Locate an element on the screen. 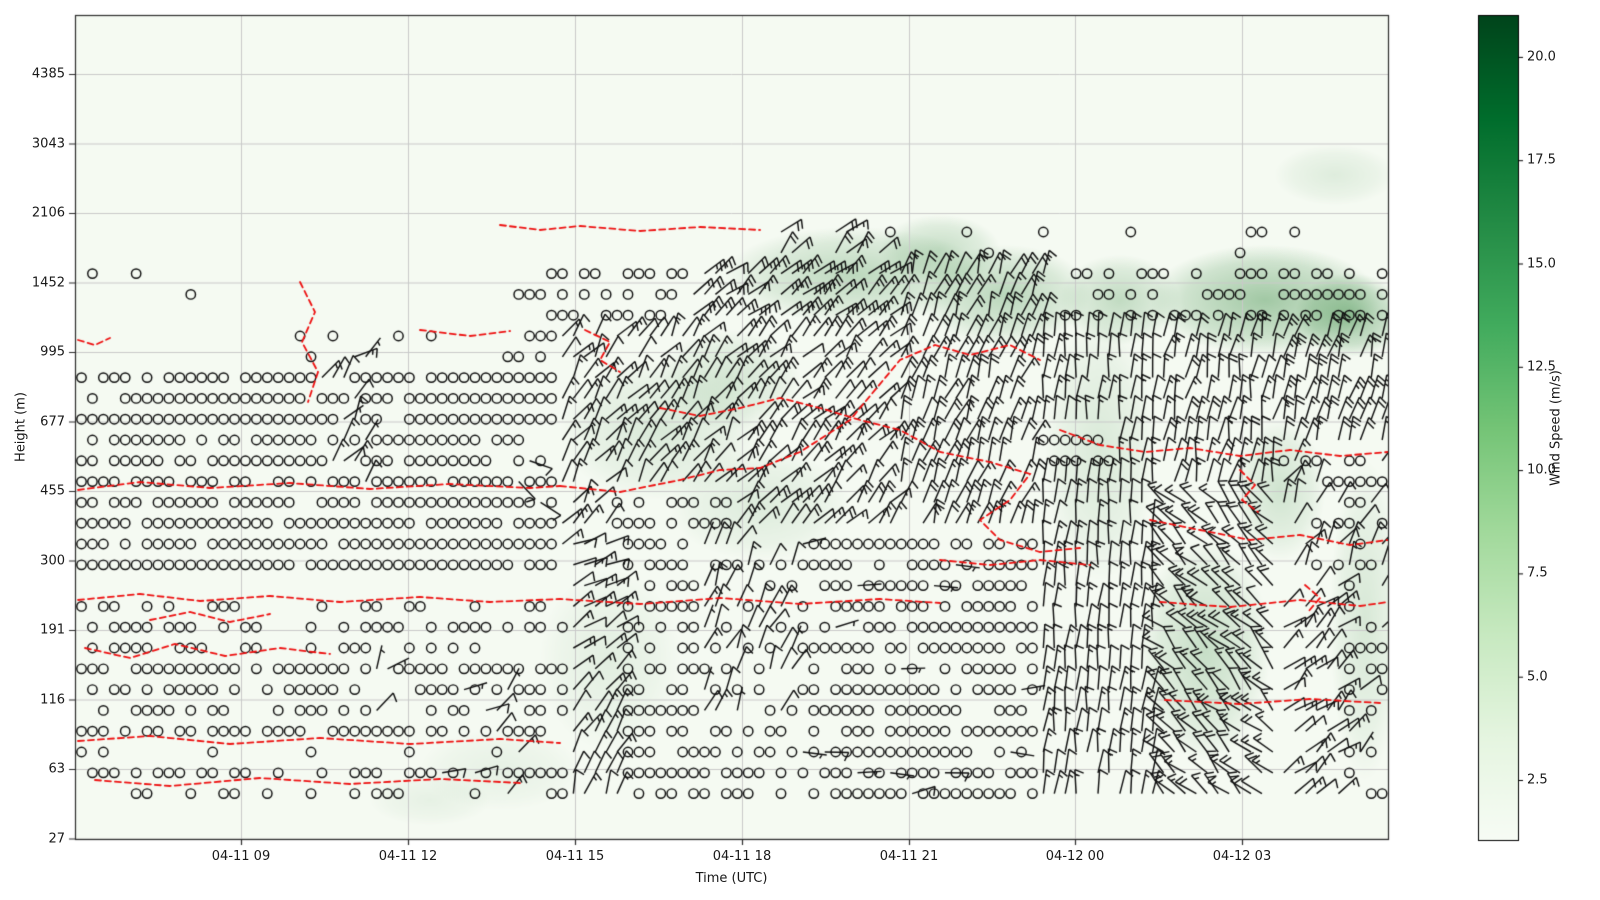 The image size is (1600, 900). y-tick-label: 116 is located at coordinates (52, 699).